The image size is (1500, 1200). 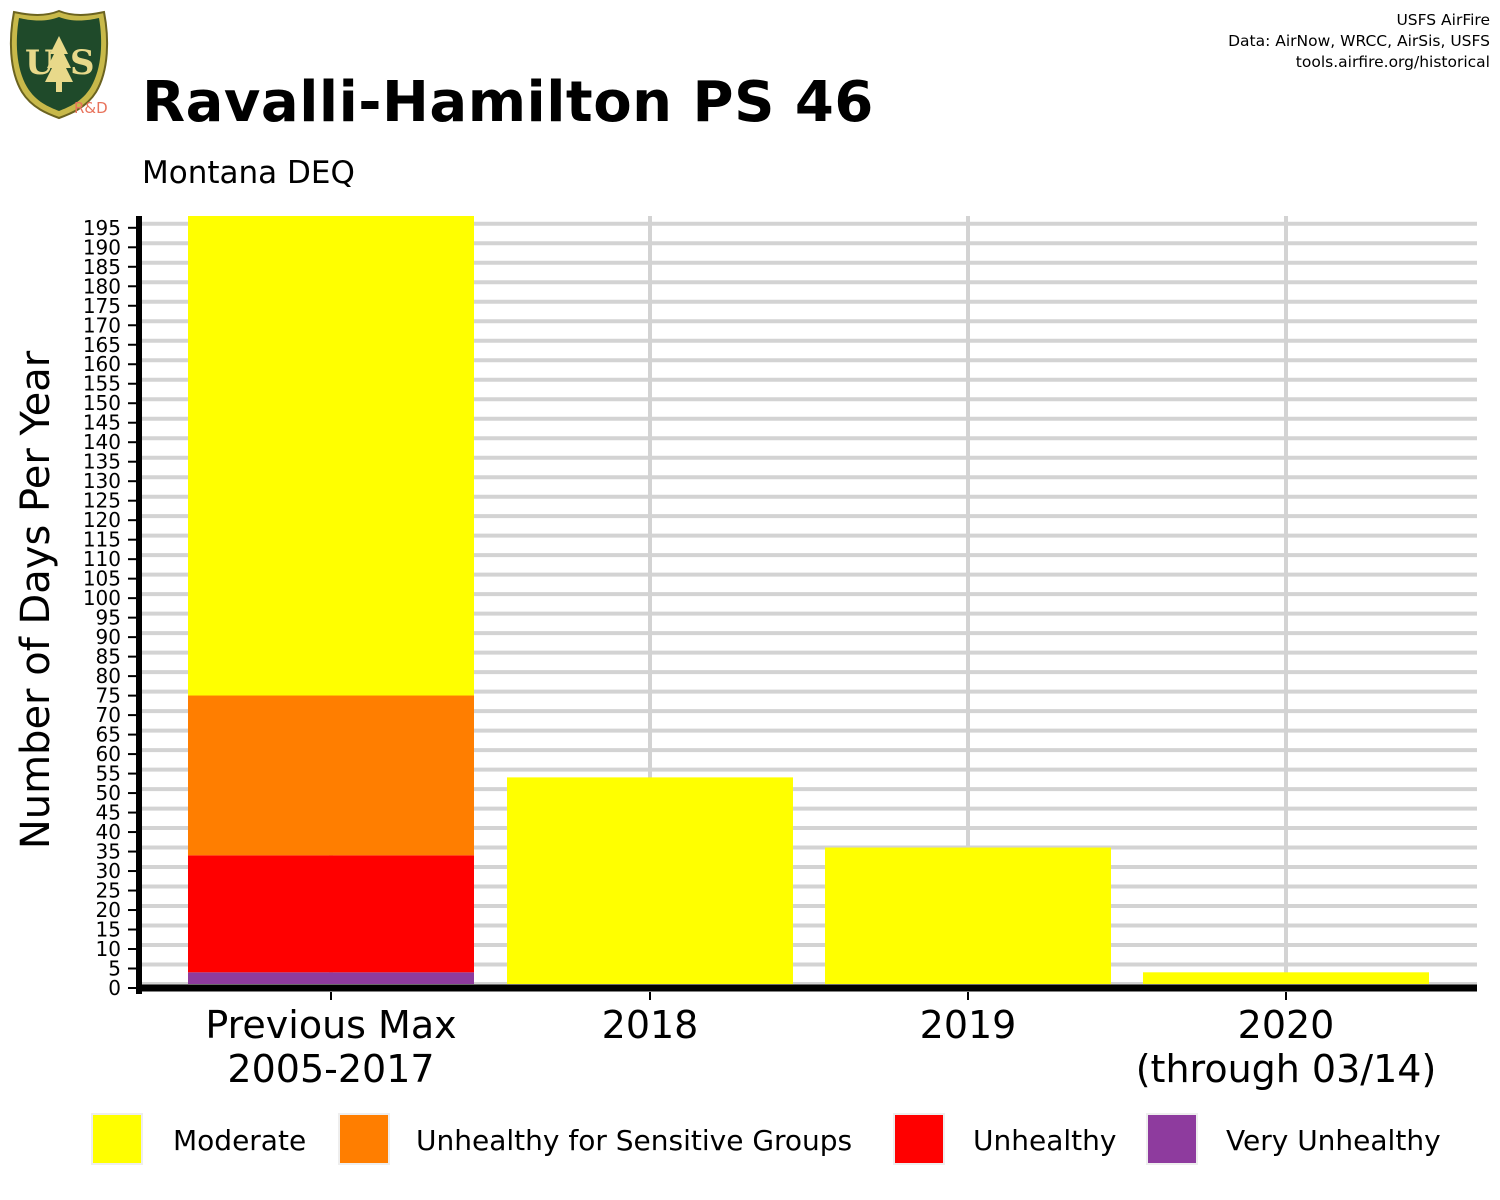 I want to click on y-tick-label: 140, so click(x=102, y=442).